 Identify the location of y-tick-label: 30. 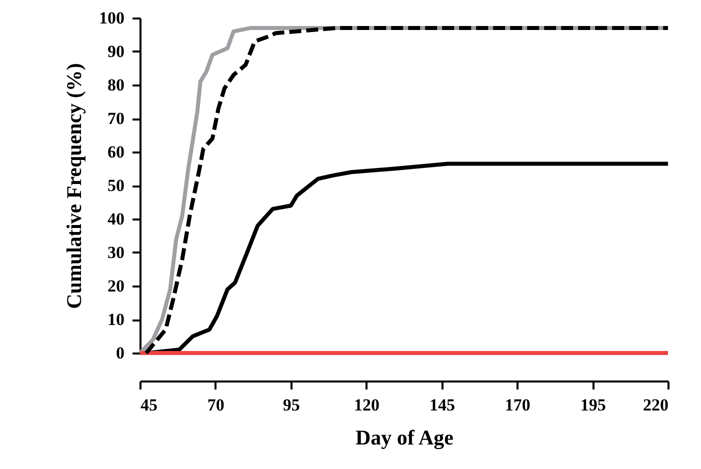
(116, 252).